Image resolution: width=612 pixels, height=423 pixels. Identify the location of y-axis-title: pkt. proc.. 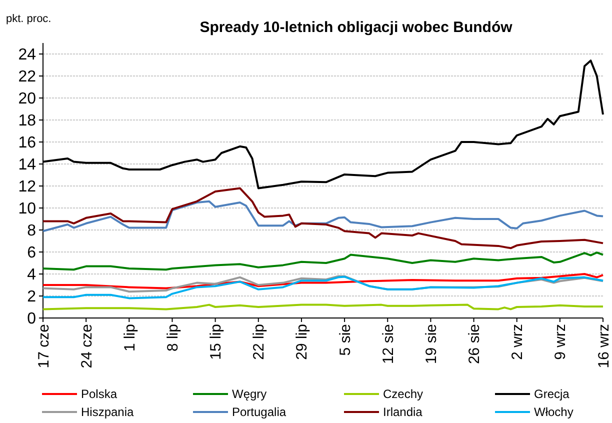
(29, 19).